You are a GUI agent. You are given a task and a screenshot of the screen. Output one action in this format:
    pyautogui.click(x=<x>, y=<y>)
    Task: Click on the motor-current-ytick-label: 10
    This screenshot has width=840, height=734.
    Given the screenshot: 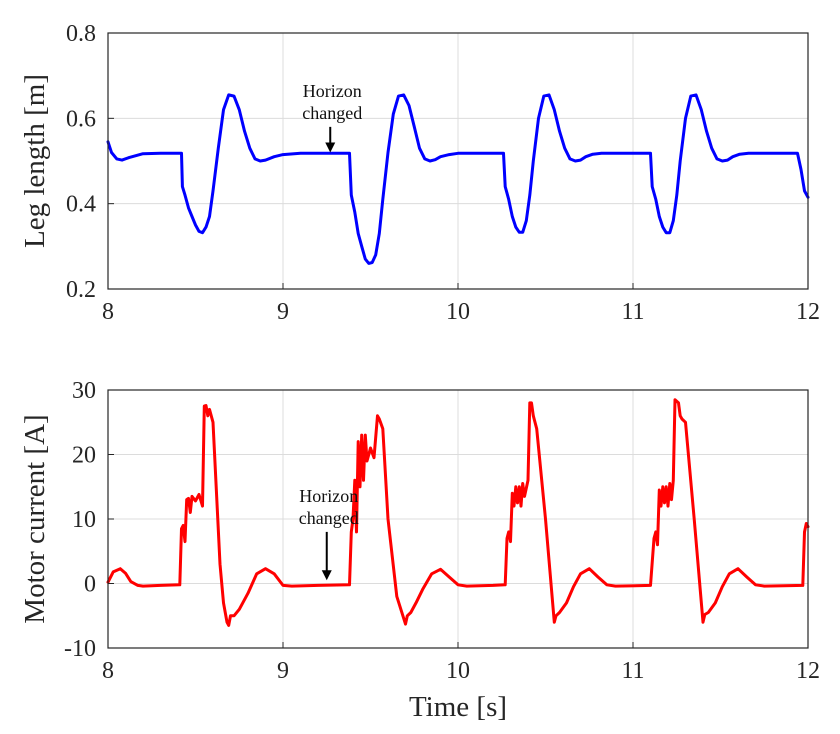 What is the action you would take?
    pyautogui.click(x=84, y=520)
    